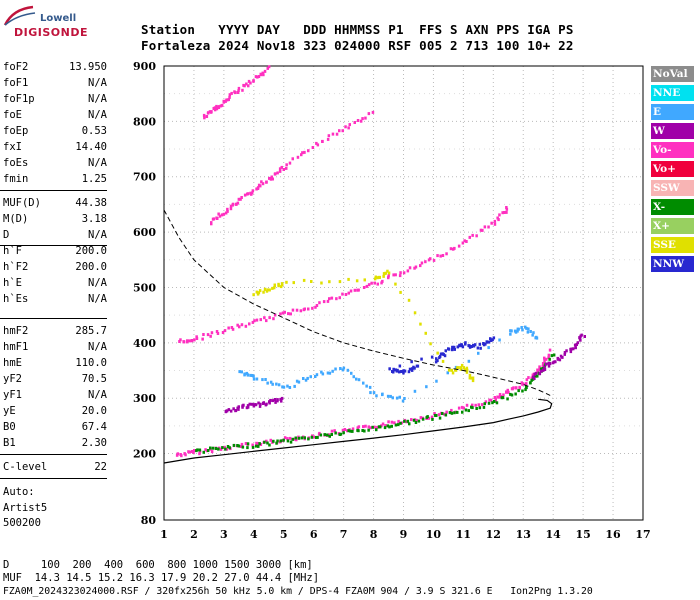  What do you see at coordinates (94, 179) in the screenshot?
I see `param-value: 1.25` at bounding box center [94, 179].